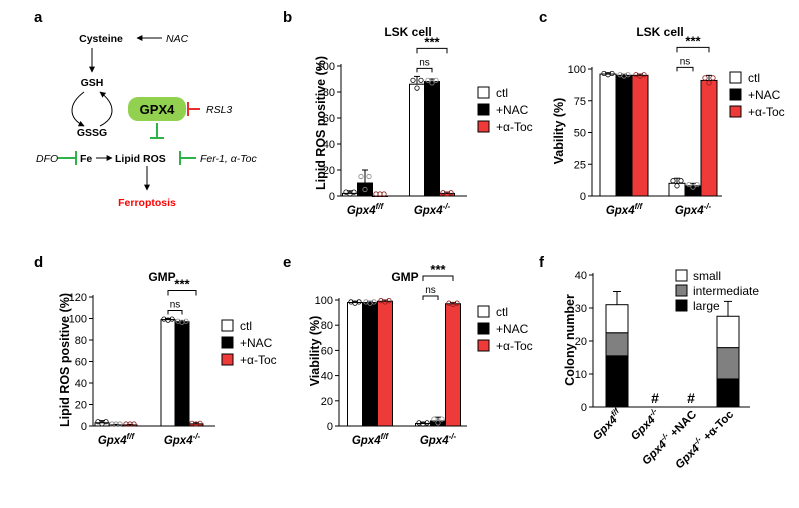 This screenshot has width=799, height=508. What do you see at coordinates (157, 109) in the screenshot?
I see `gpx4-box` at bounding box center [157, 109].